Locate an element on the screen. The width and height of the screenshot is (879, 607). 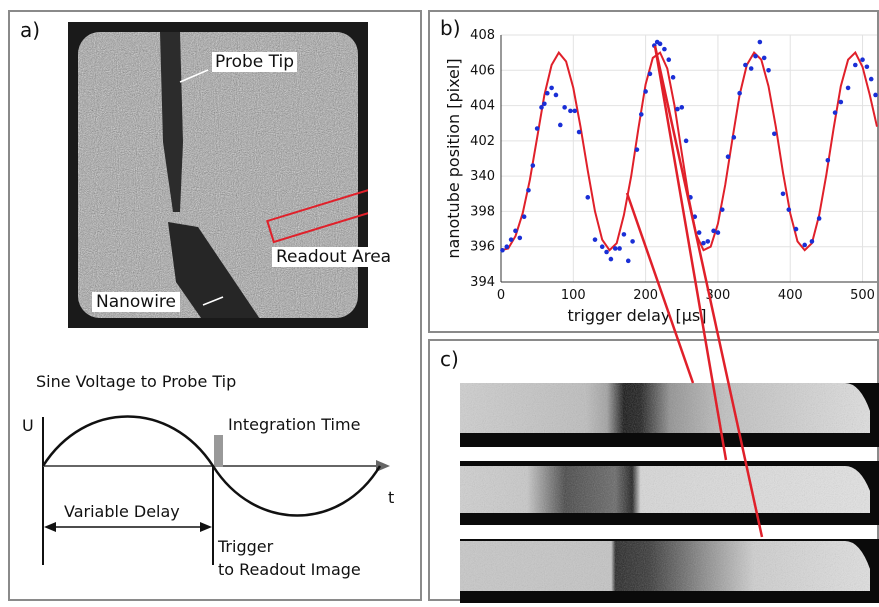
x-tick-label: 500 is located at coordinates (862, 295).